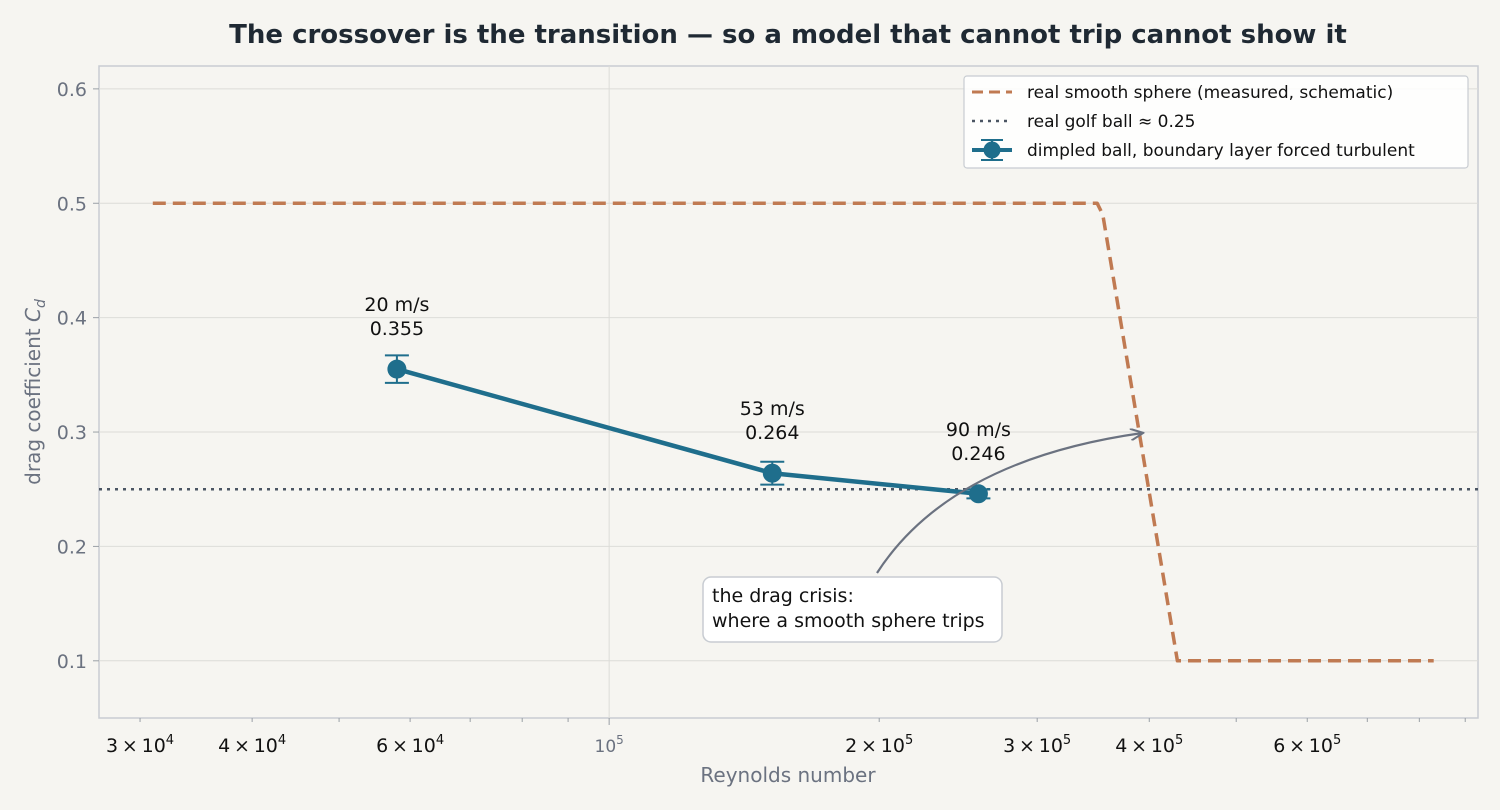 The image size is (1500, 810). What do you see at coordinates (978, 454) in the screenshot?
I see `data-label-value: 0.246` at bounding box center [978, 454].